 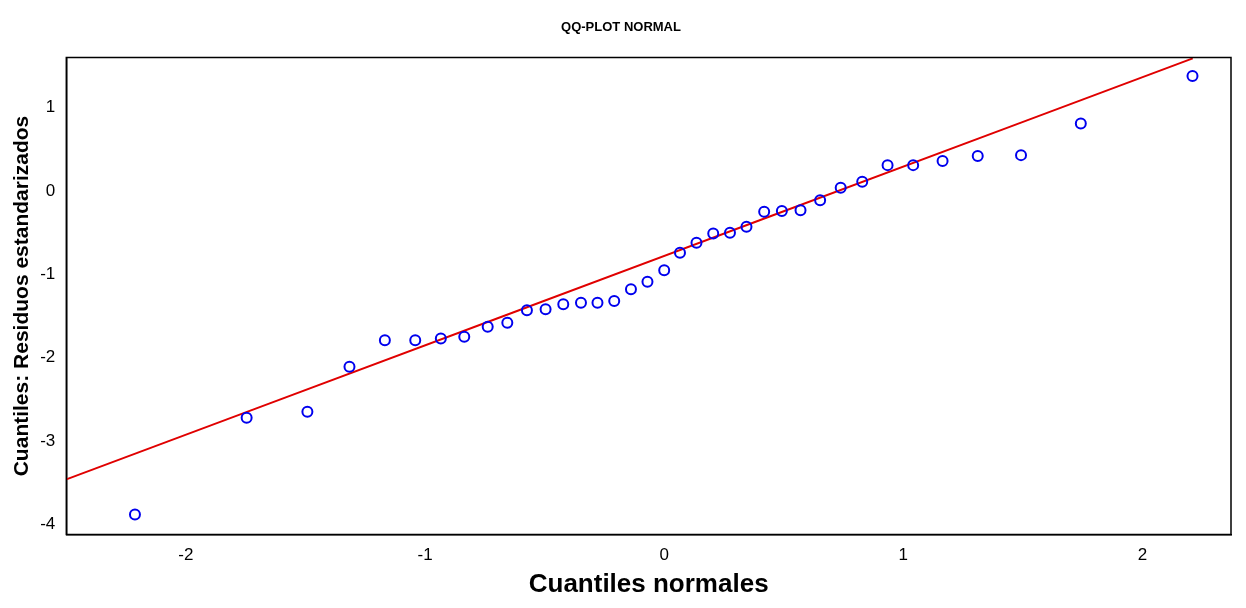 I want to click on y-tick-label: -4, so click(x=48, y=524).